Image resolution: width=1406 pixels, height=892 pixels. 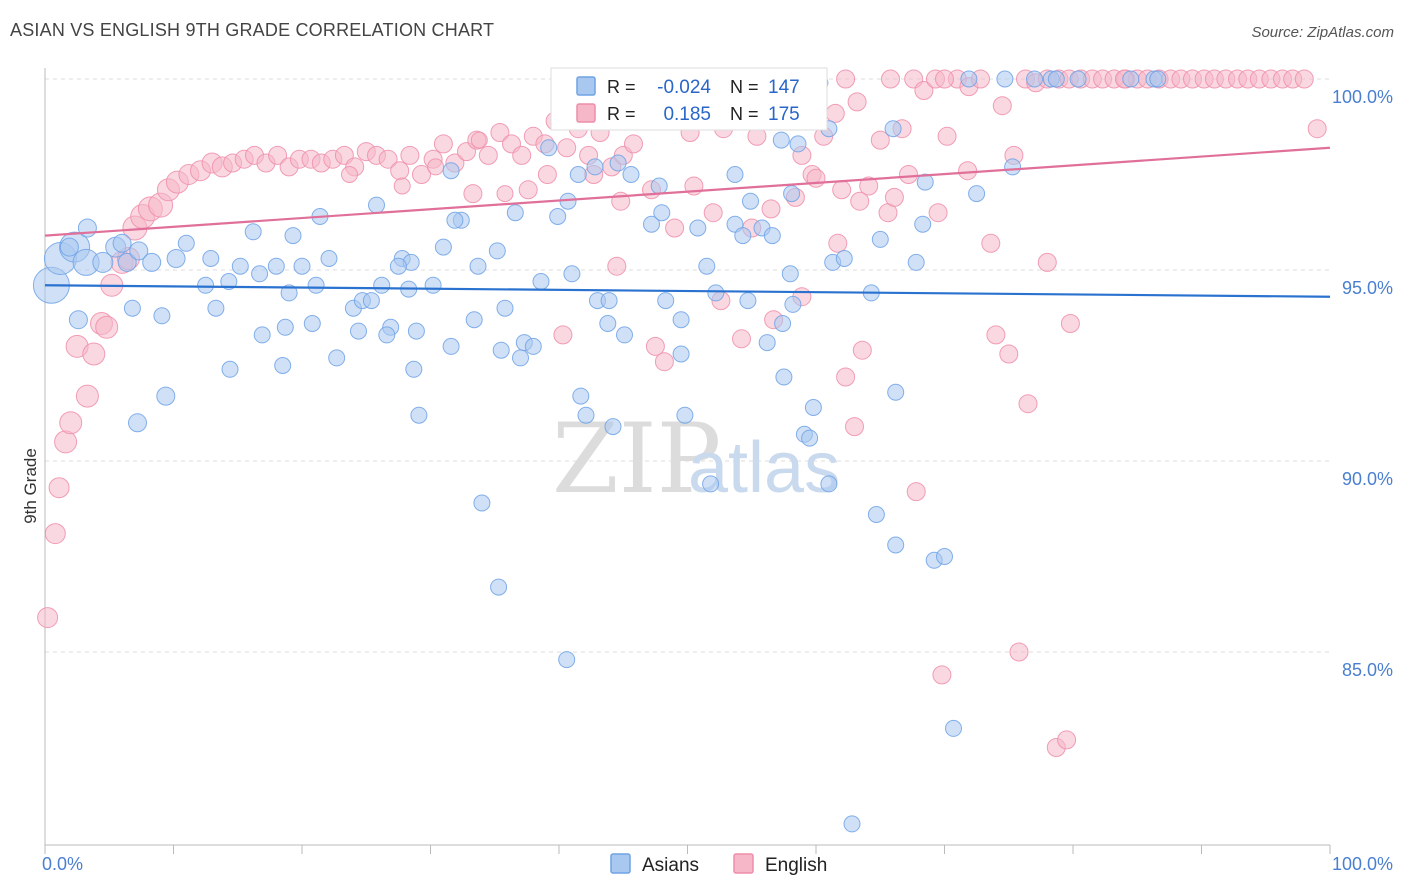 I want to click on legend-r-value-english: 0.185, so click(x=687, y=114).